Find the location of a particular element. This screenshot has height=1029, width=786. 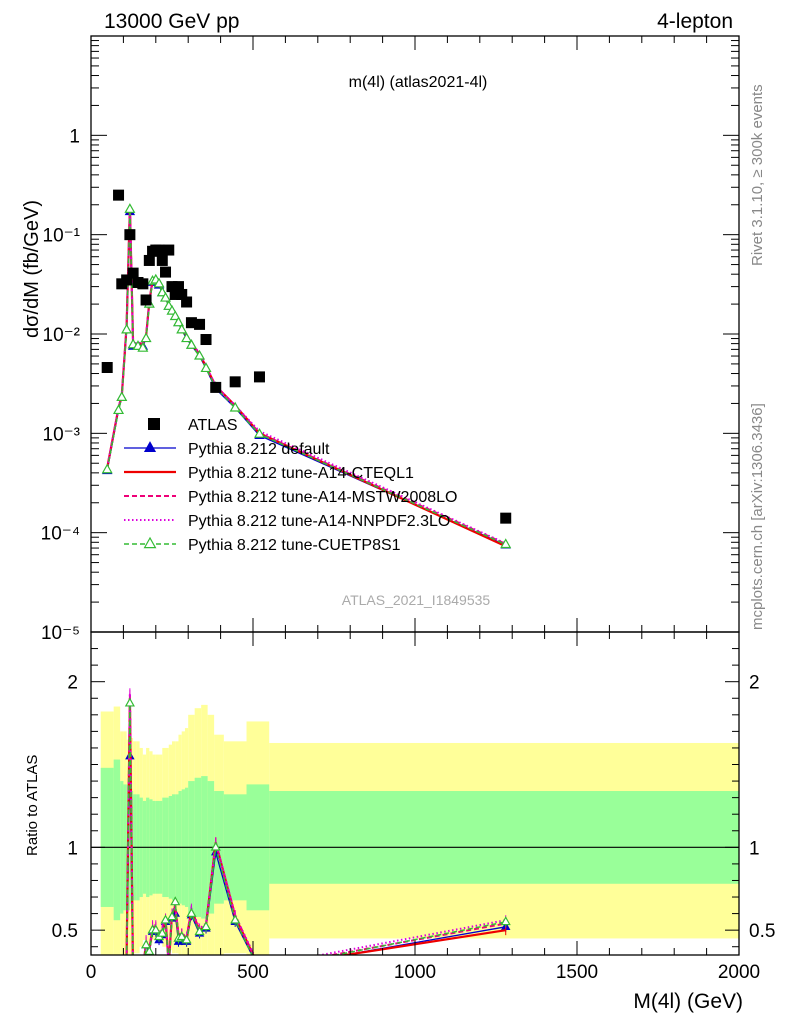

y-tick-label-ratio-right: 2 is located at coordinates (754, 683).